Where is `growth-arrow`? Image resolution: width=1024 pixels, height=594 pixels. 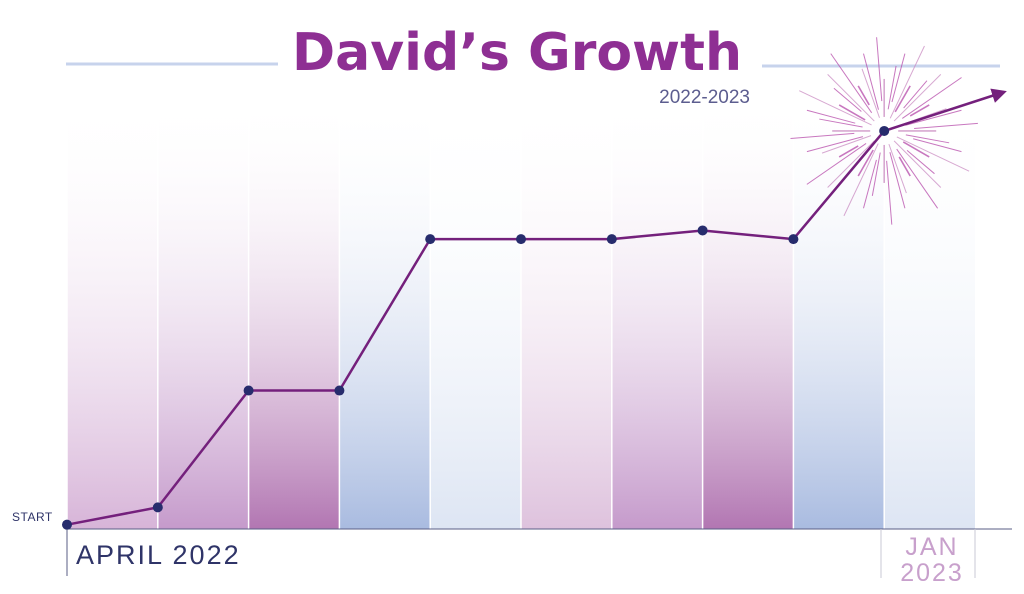 growth-arrow is located at coordinates (945, 110).